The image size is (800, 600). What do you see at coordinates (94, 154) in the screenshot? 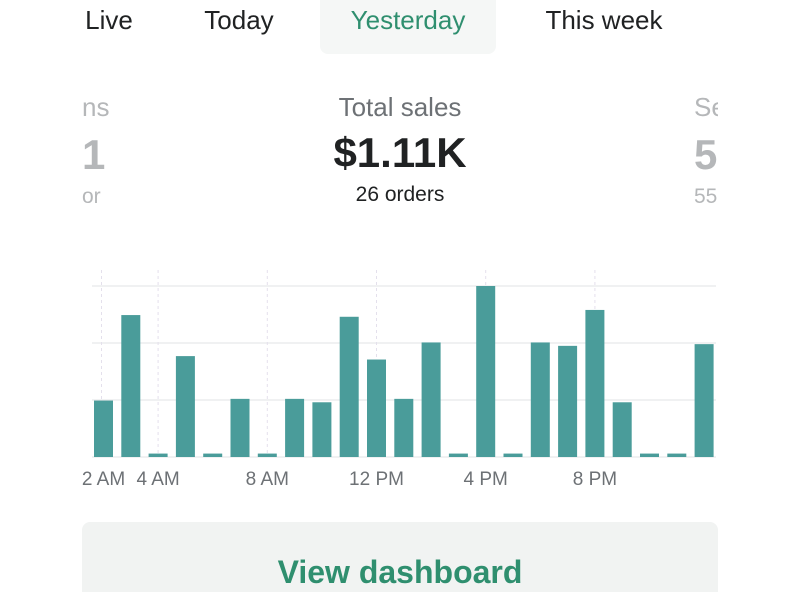
I see `stat-left-value: 1` at bounding box center [94, 154].